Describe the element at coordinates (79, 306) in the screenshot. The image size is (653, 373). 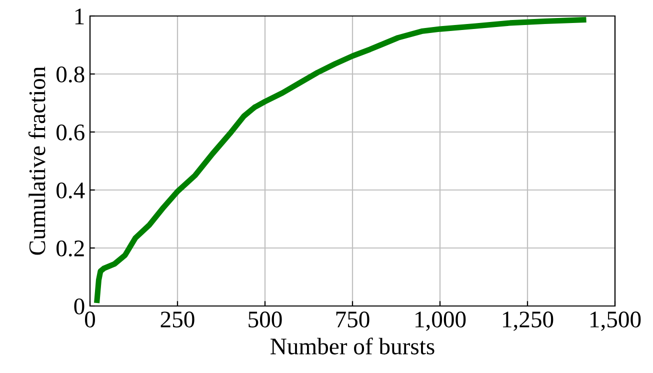
I see `y-tick-label: 0` at that location.